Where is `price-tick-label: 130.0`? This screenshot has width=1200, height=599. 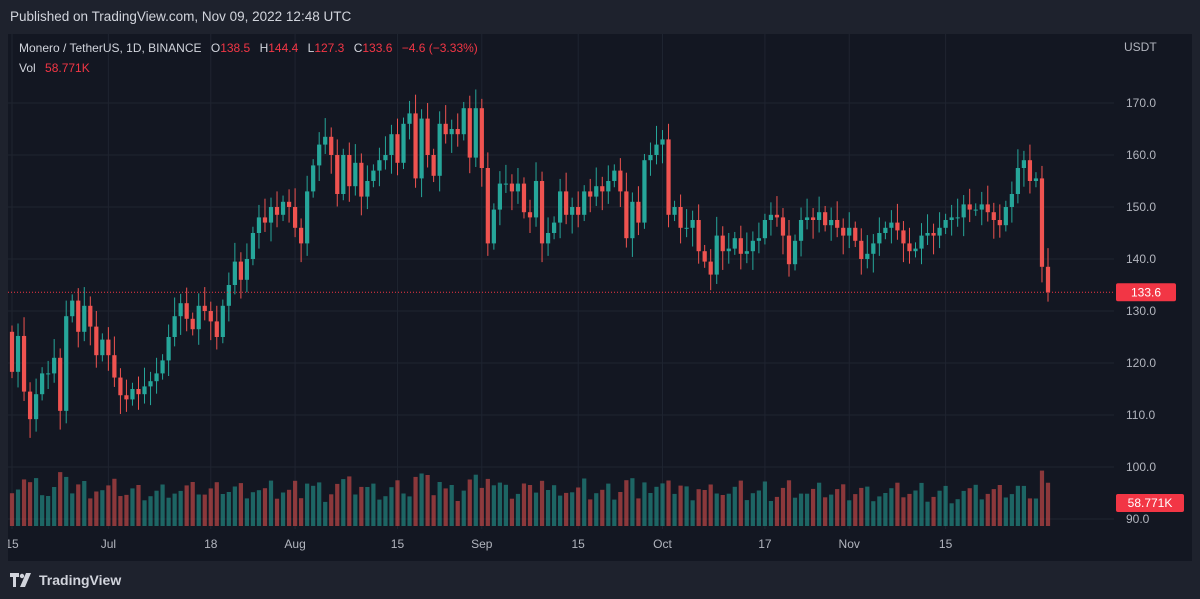 price-tick-label: 130.0 is located at coordinates (1141, 311).